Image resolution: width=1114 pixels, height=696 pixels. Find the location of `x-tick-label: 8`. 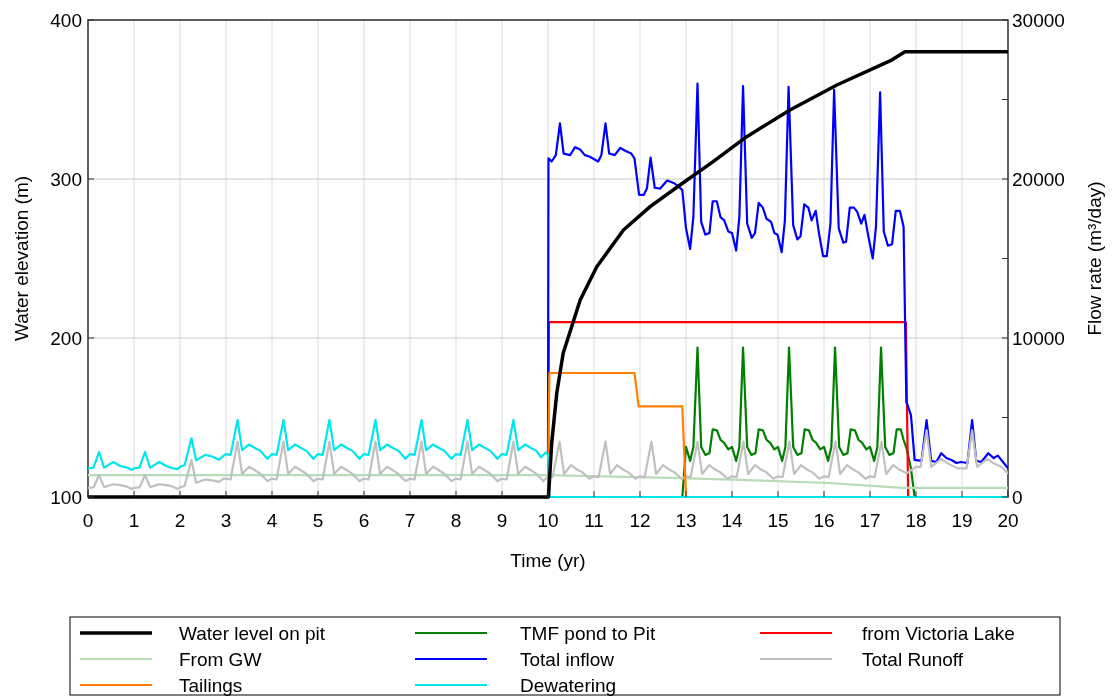

x-tick-label: 8 is located at coordinates (456, 520).